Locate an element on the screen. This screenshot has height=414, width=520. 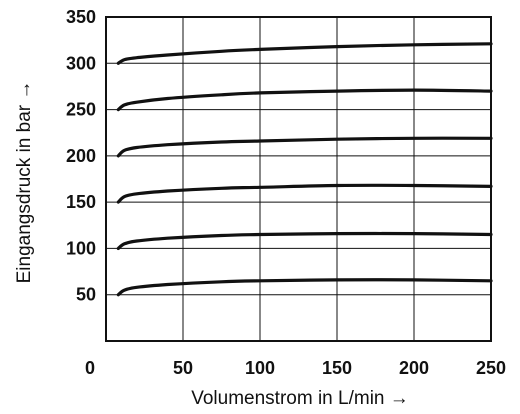
x-tick-label-0: 0 is located at coordinates (90, 368).